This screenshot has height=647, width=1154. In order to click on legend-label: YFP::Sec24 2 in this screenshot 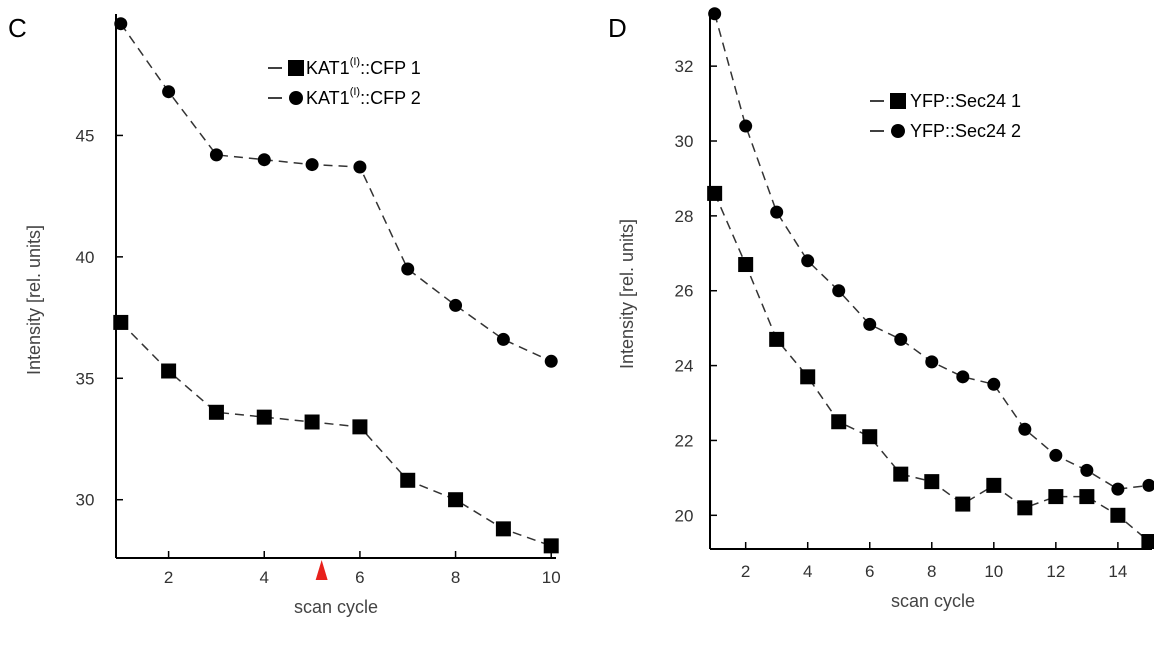, I will do `click(965, 131)`.